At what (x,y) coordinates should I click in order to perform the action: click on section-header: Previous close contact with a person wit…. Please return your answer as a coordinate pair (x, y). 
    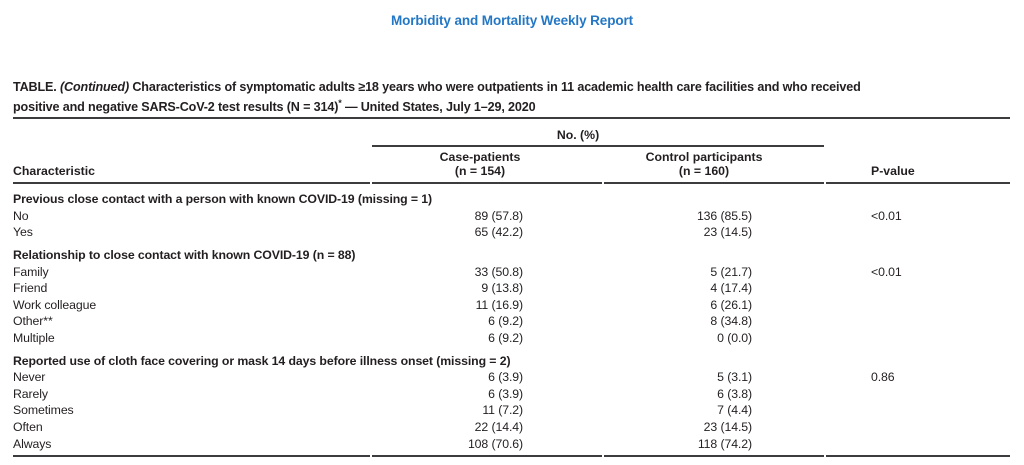
    Looking at the image, I should click on (223, 199).